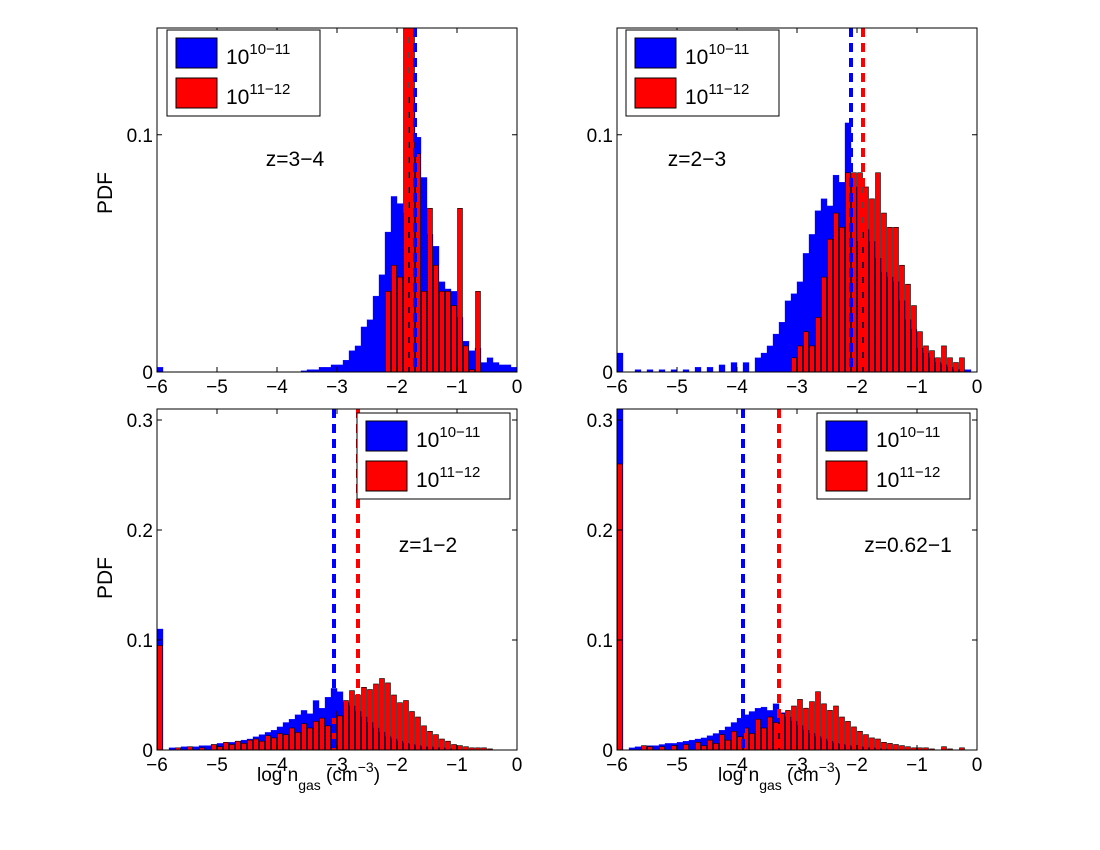 The image size is (1100, 850). Describe the element at coordinates (237, 97) in the screenshot. I see `legend-base: 10` at that location.